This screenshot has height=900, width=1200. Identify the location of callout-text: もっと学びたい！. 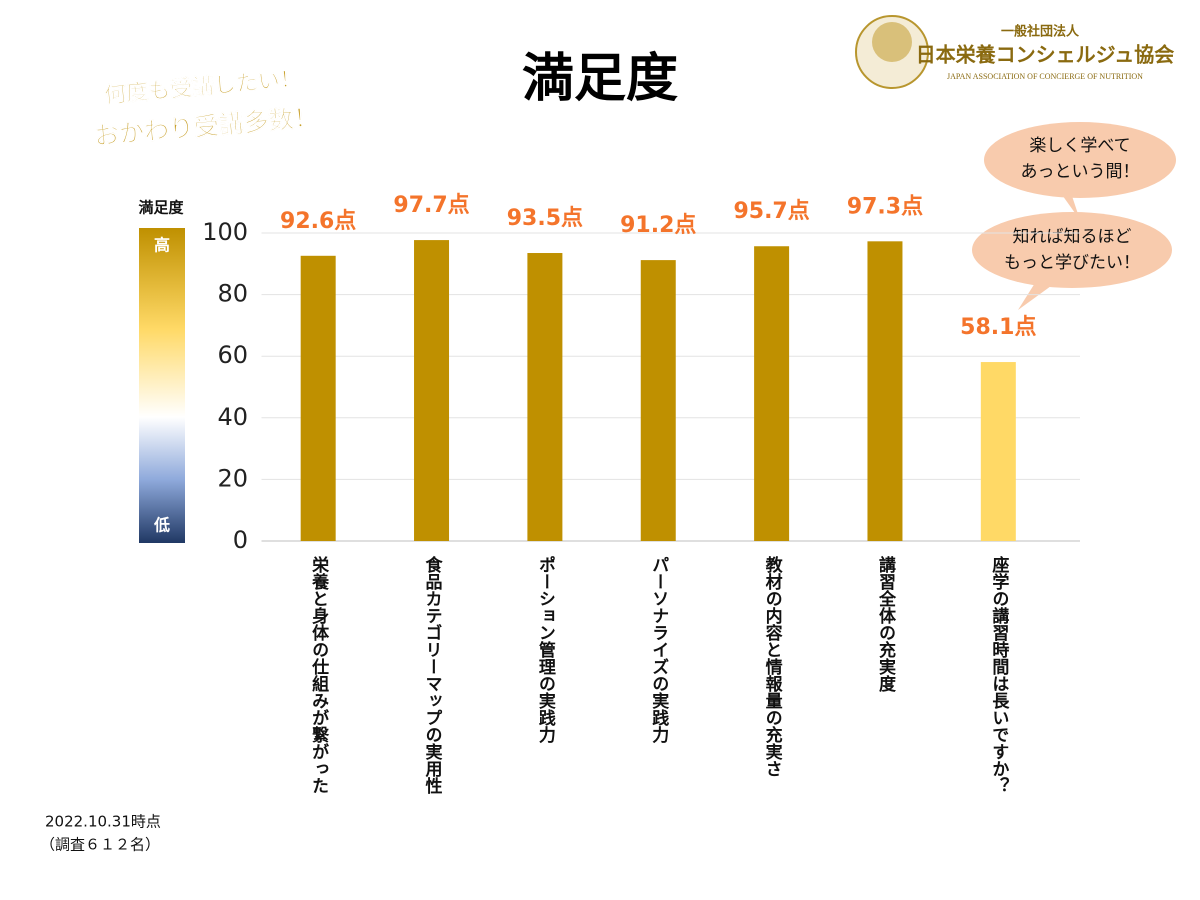
(1072, 263).